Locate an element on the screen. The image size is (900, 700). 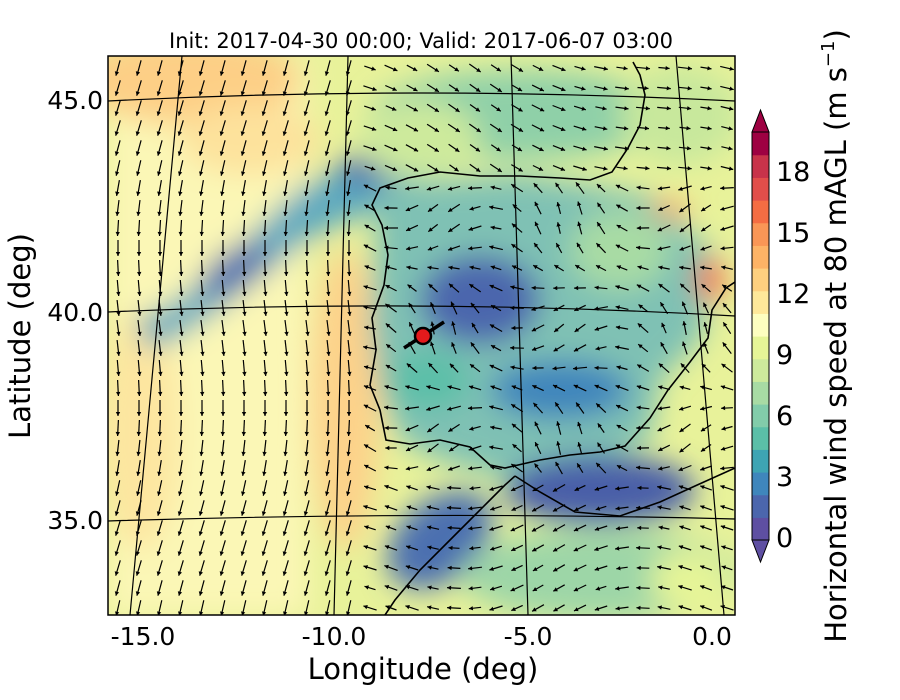
colorbar-frame is located at coordinates (760, 336).